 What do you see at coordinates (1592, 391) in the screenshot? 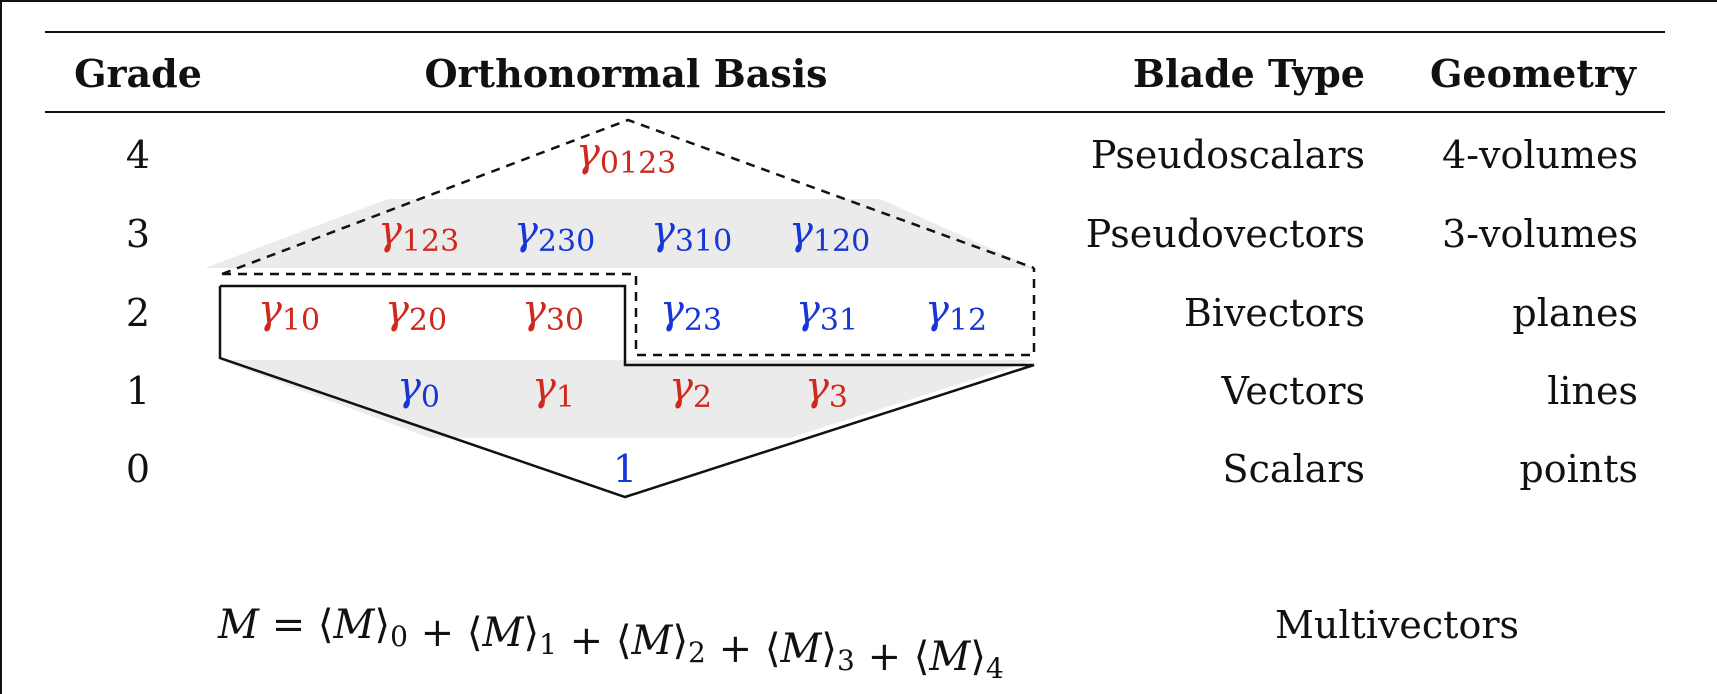
I see `geometry: lines` at bounding box center [1592, 391].